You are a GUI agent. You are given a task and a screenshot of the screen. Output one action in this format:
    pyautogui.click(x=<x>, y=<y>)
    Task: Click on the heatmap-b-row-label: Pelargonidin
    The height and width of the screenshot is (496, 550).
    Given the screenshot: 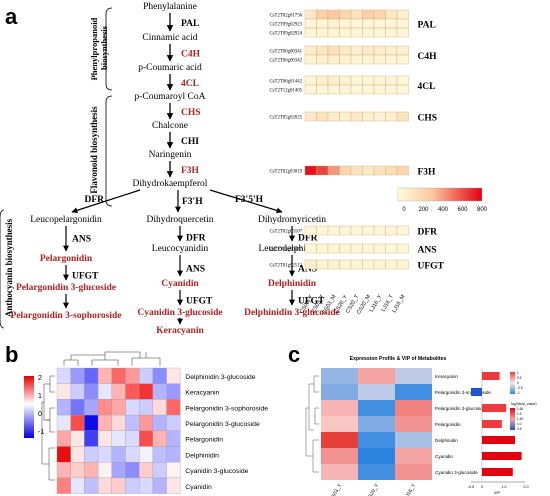 What is the action you would take?
    pyautogui.click(x=204, y=440)
    